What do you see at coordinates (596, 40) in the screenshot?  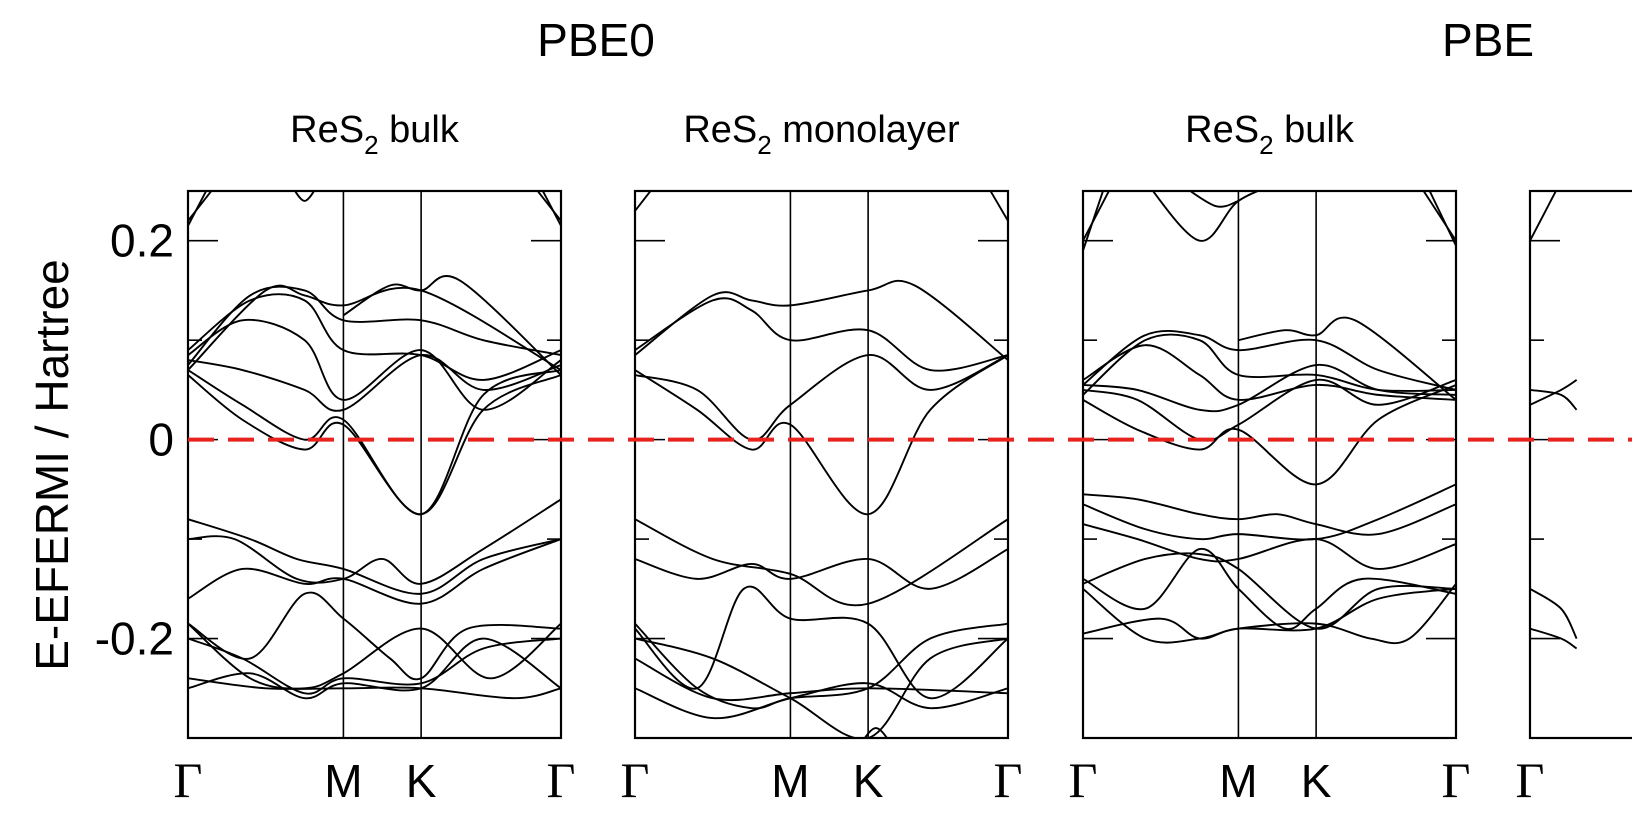 I see `group-title-pbe0: PBE0` at bounding box center [596, 40].